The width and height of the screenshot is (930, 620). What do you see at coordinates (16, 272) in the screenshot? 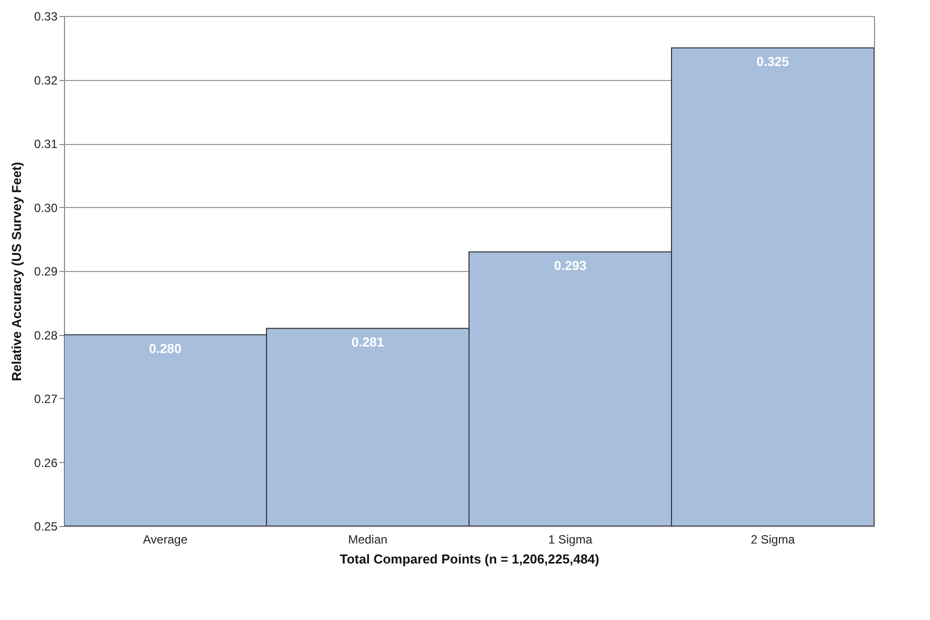
I see `y-axis-title: Relative Accuracy (US Survey Feet)` at bounding box center [16, 272].